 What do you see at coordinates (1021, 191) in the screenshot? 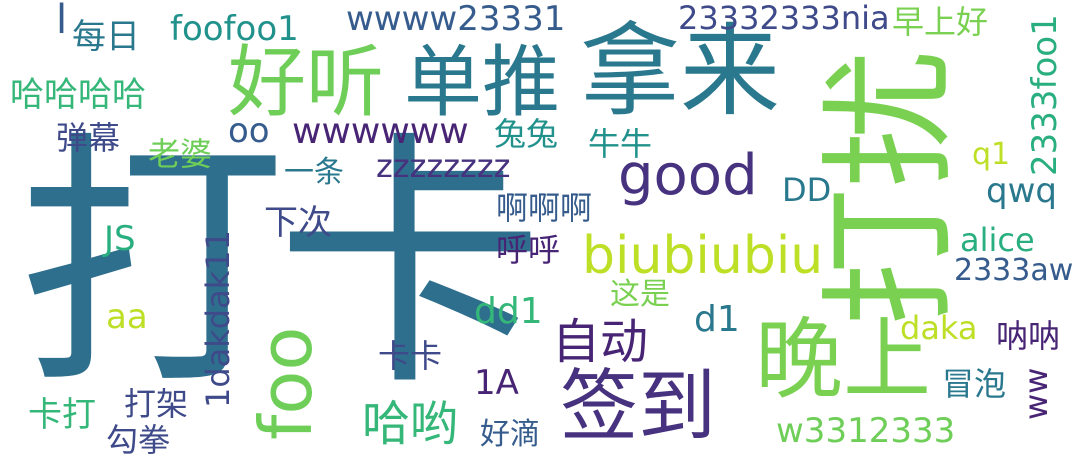
I see `word-qwq: qwq` at bounding box center [1021, 191].